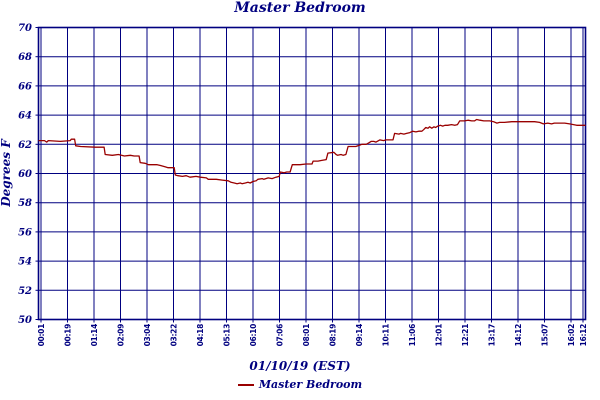  I want to click on x-tick-label: 08:19, so click(333, 335).